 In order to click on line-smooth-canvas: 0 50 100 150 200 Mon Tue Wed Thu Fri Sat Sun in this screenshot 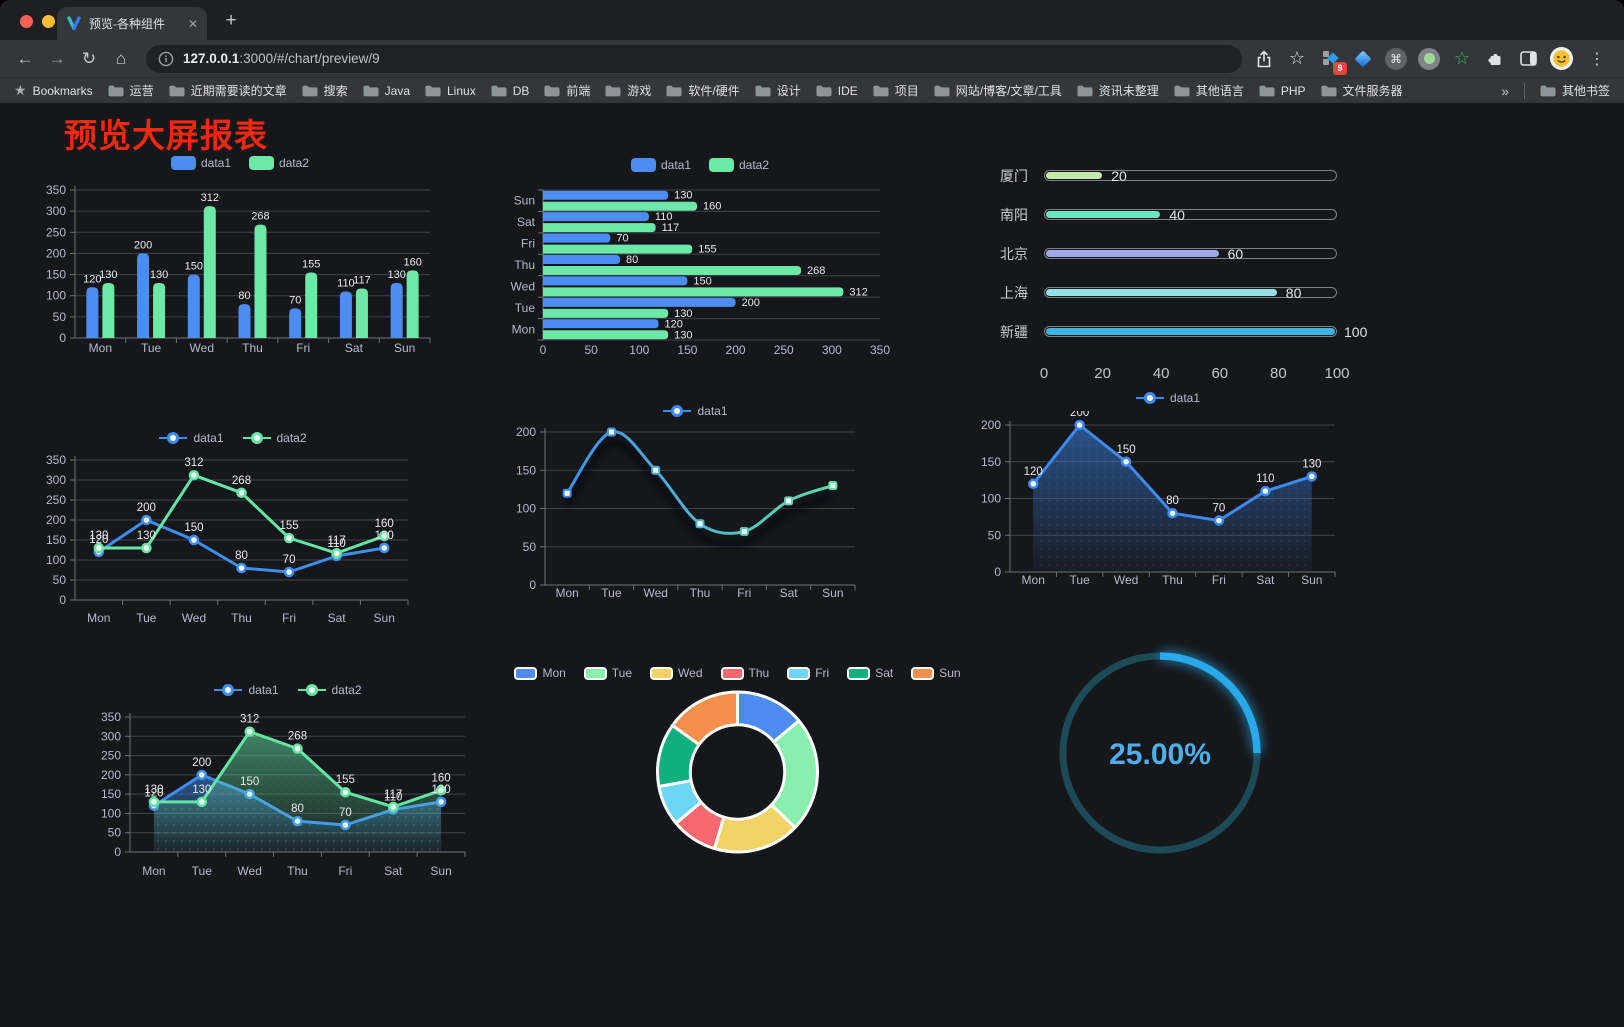, I will do `click(695, 518)`.